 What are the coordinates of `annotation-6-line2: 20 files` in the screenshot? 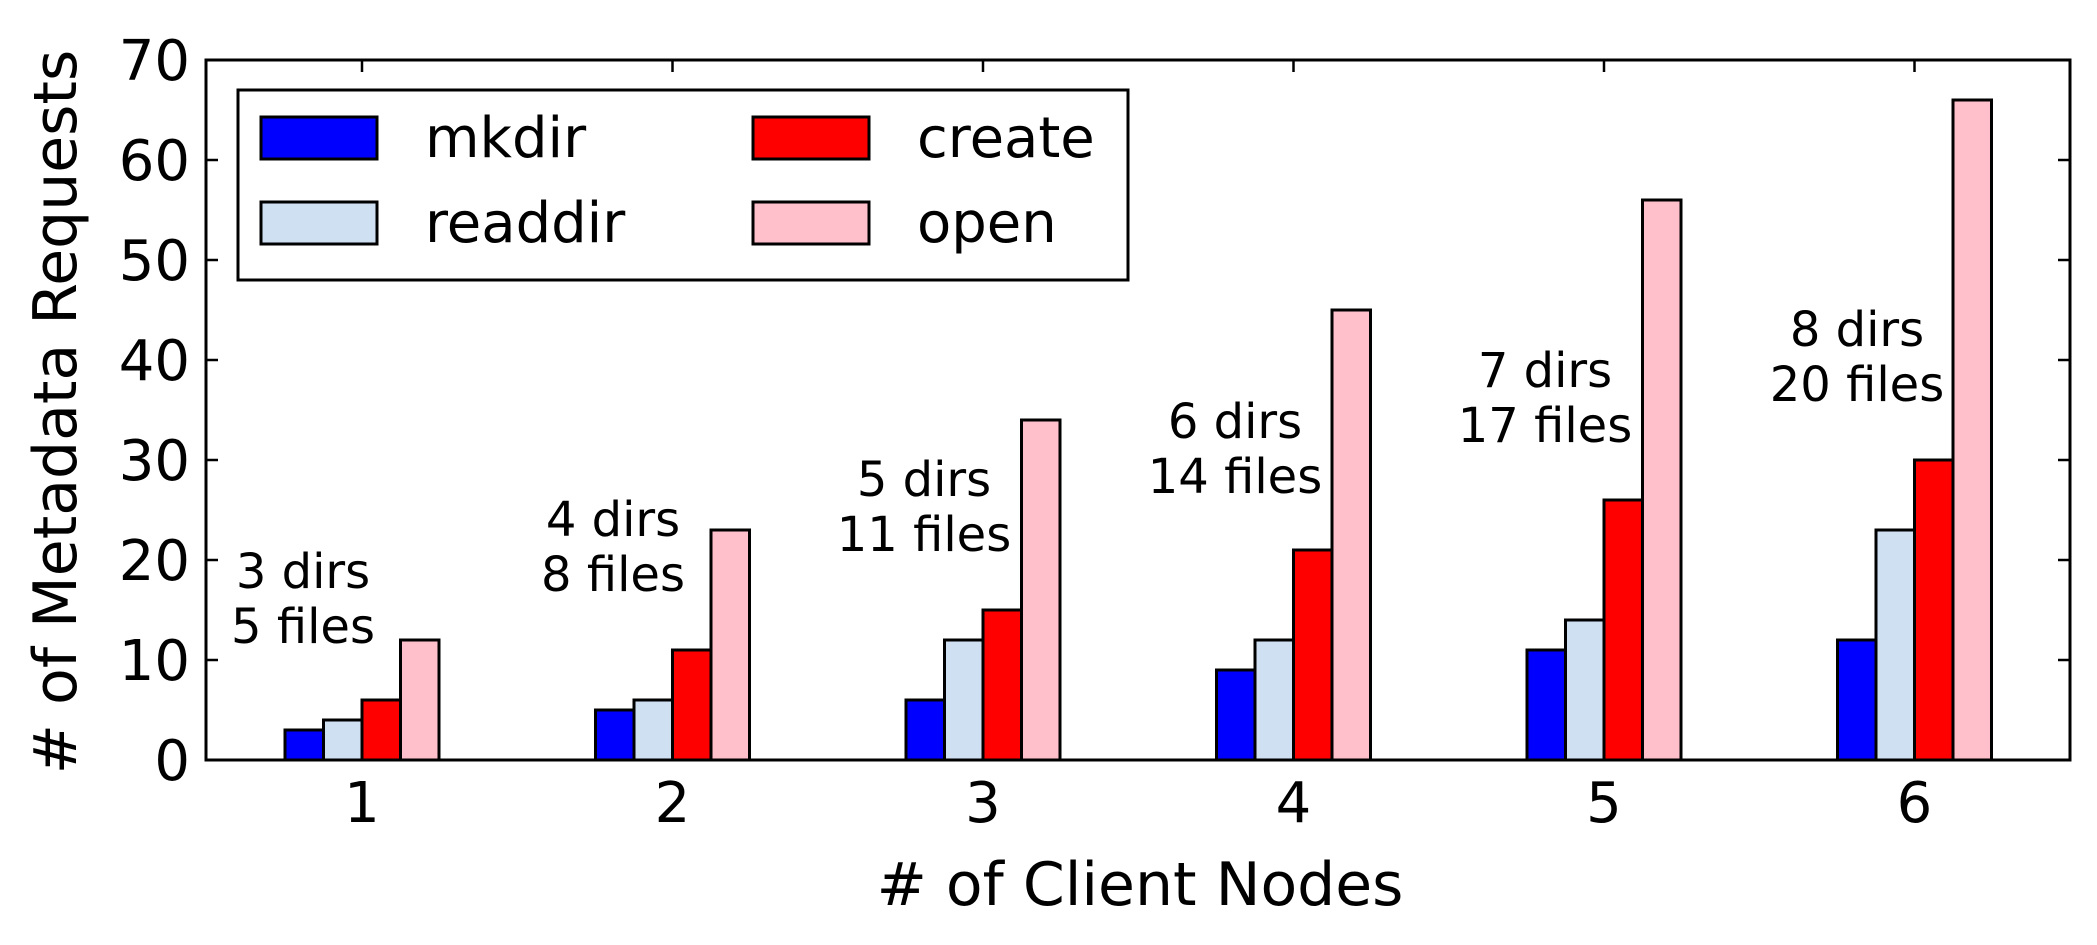 It's located at (1857, 385).